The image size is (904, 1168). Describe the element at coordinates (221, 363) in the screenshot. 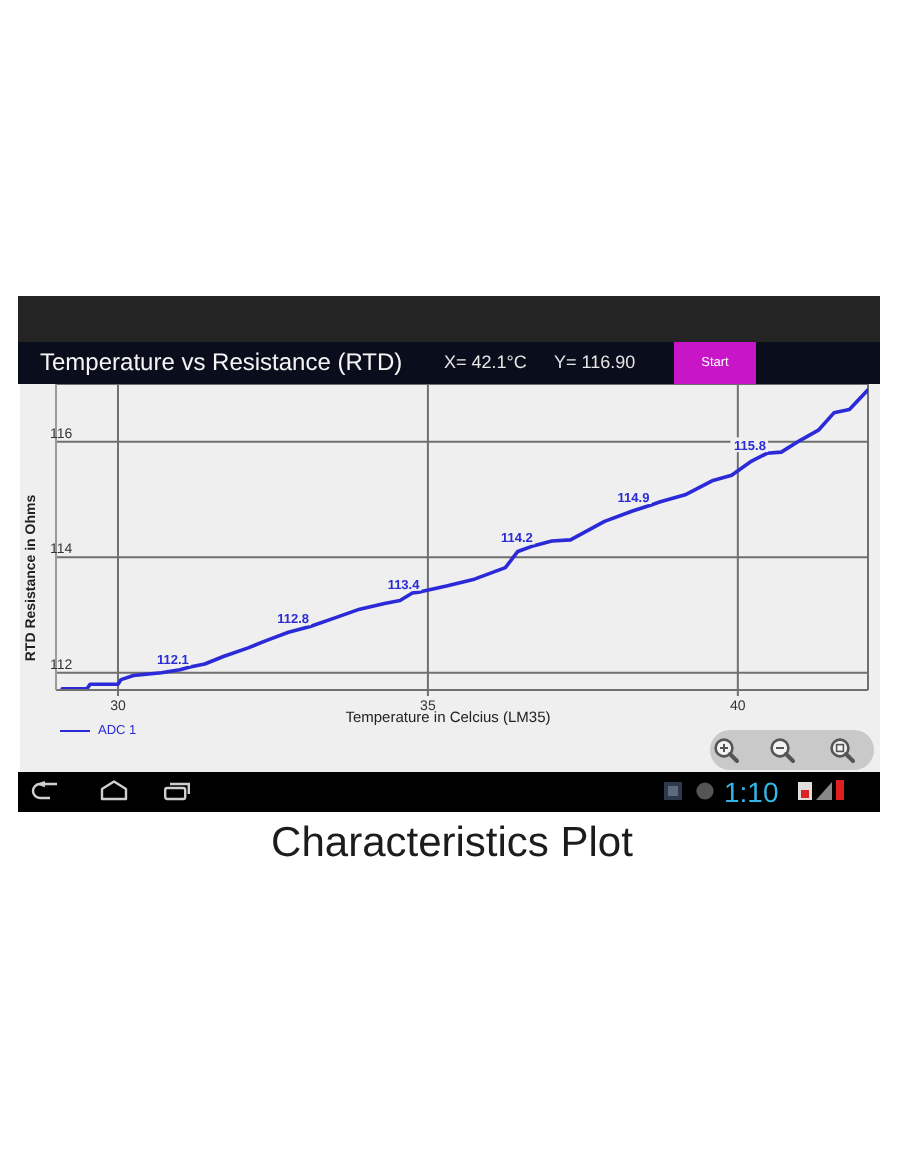

I see `chart-title: Temperature vs Resistance (RTD)` at that location.